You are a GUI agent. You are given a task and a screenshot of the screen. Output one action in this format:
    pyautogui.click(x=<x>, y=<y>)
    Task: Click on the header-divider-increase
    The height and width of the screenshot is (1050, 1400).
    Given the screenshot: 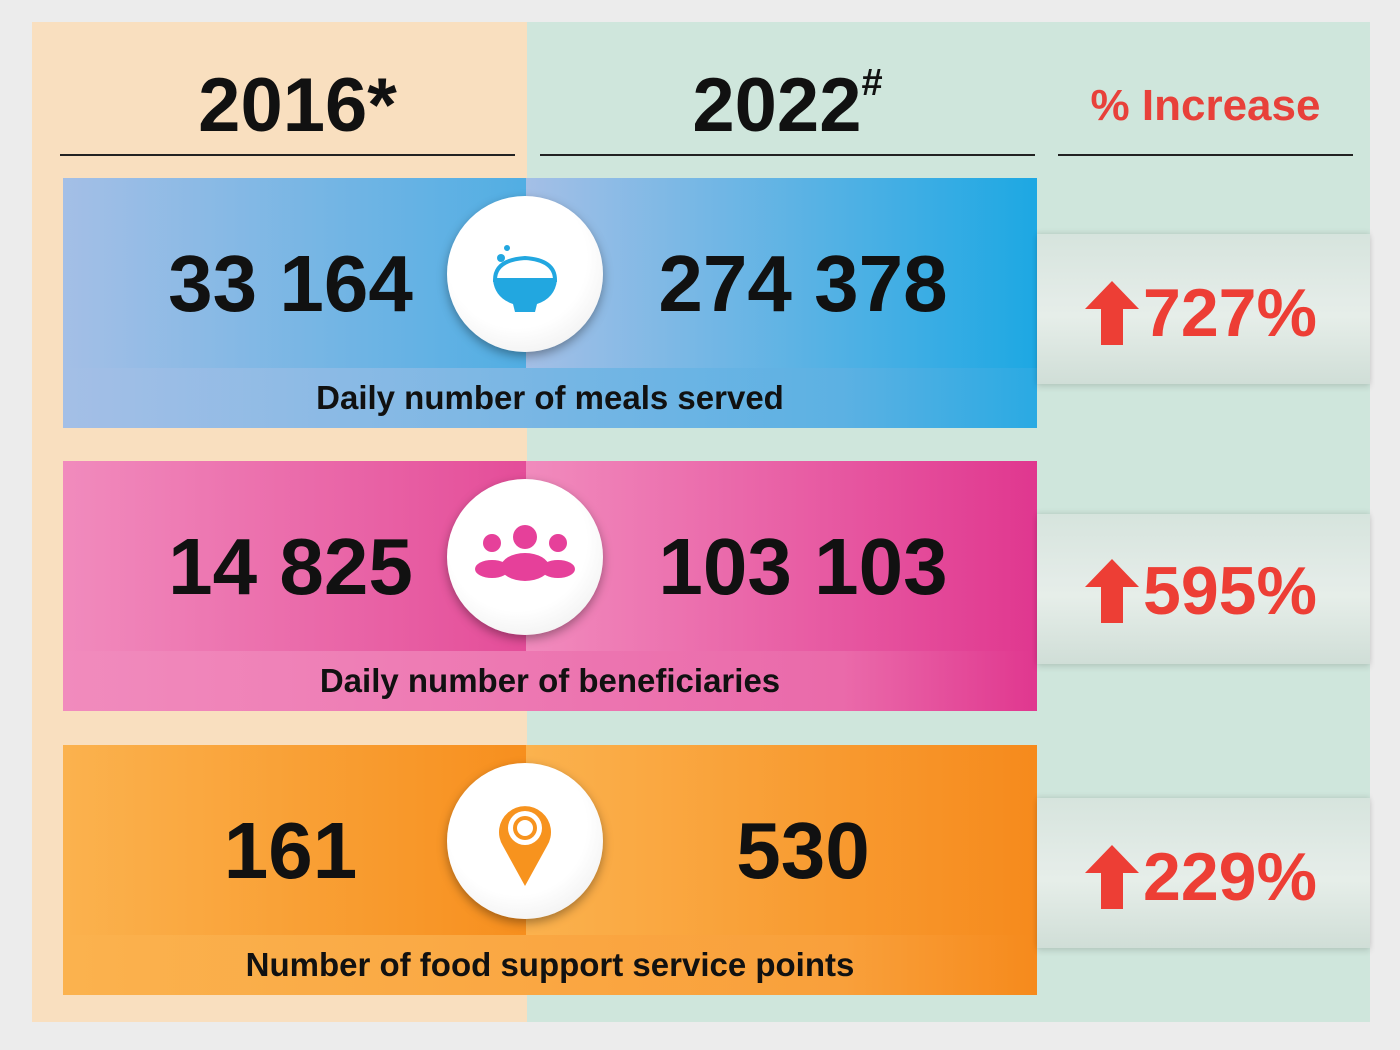 What is the action you would take?
    pyautogui.click(x=1205, y=155)
    